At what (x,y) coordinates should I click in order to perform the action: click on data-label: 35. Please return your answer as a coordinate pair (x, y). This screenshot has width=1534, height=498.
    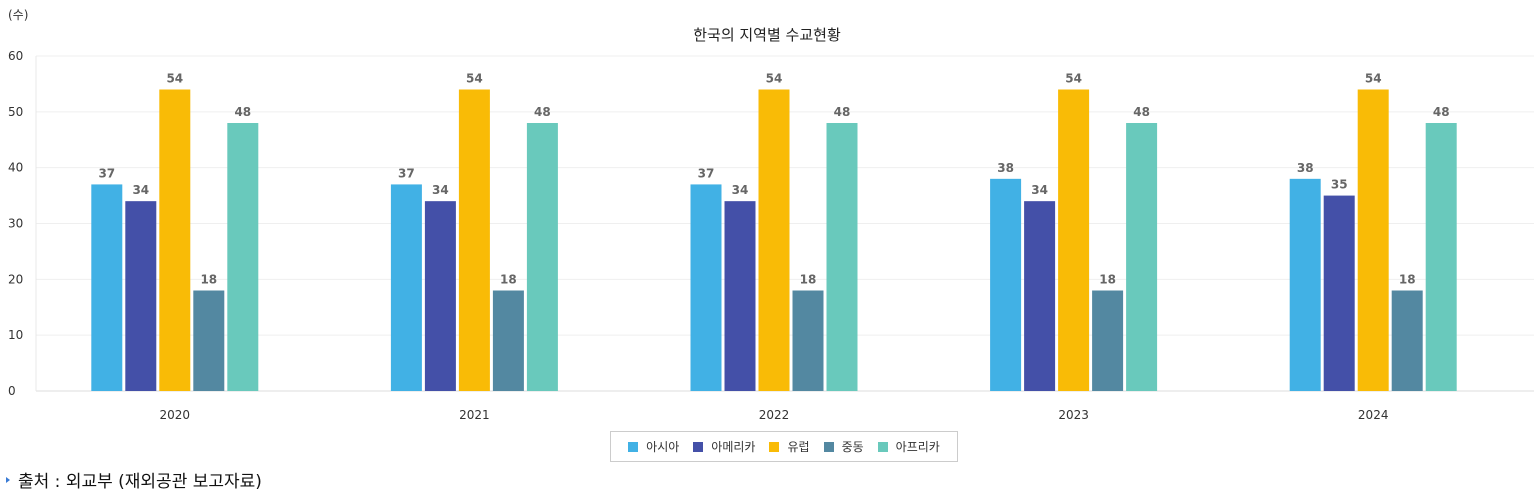
    Looking at the image, I should click on (1339, 185).